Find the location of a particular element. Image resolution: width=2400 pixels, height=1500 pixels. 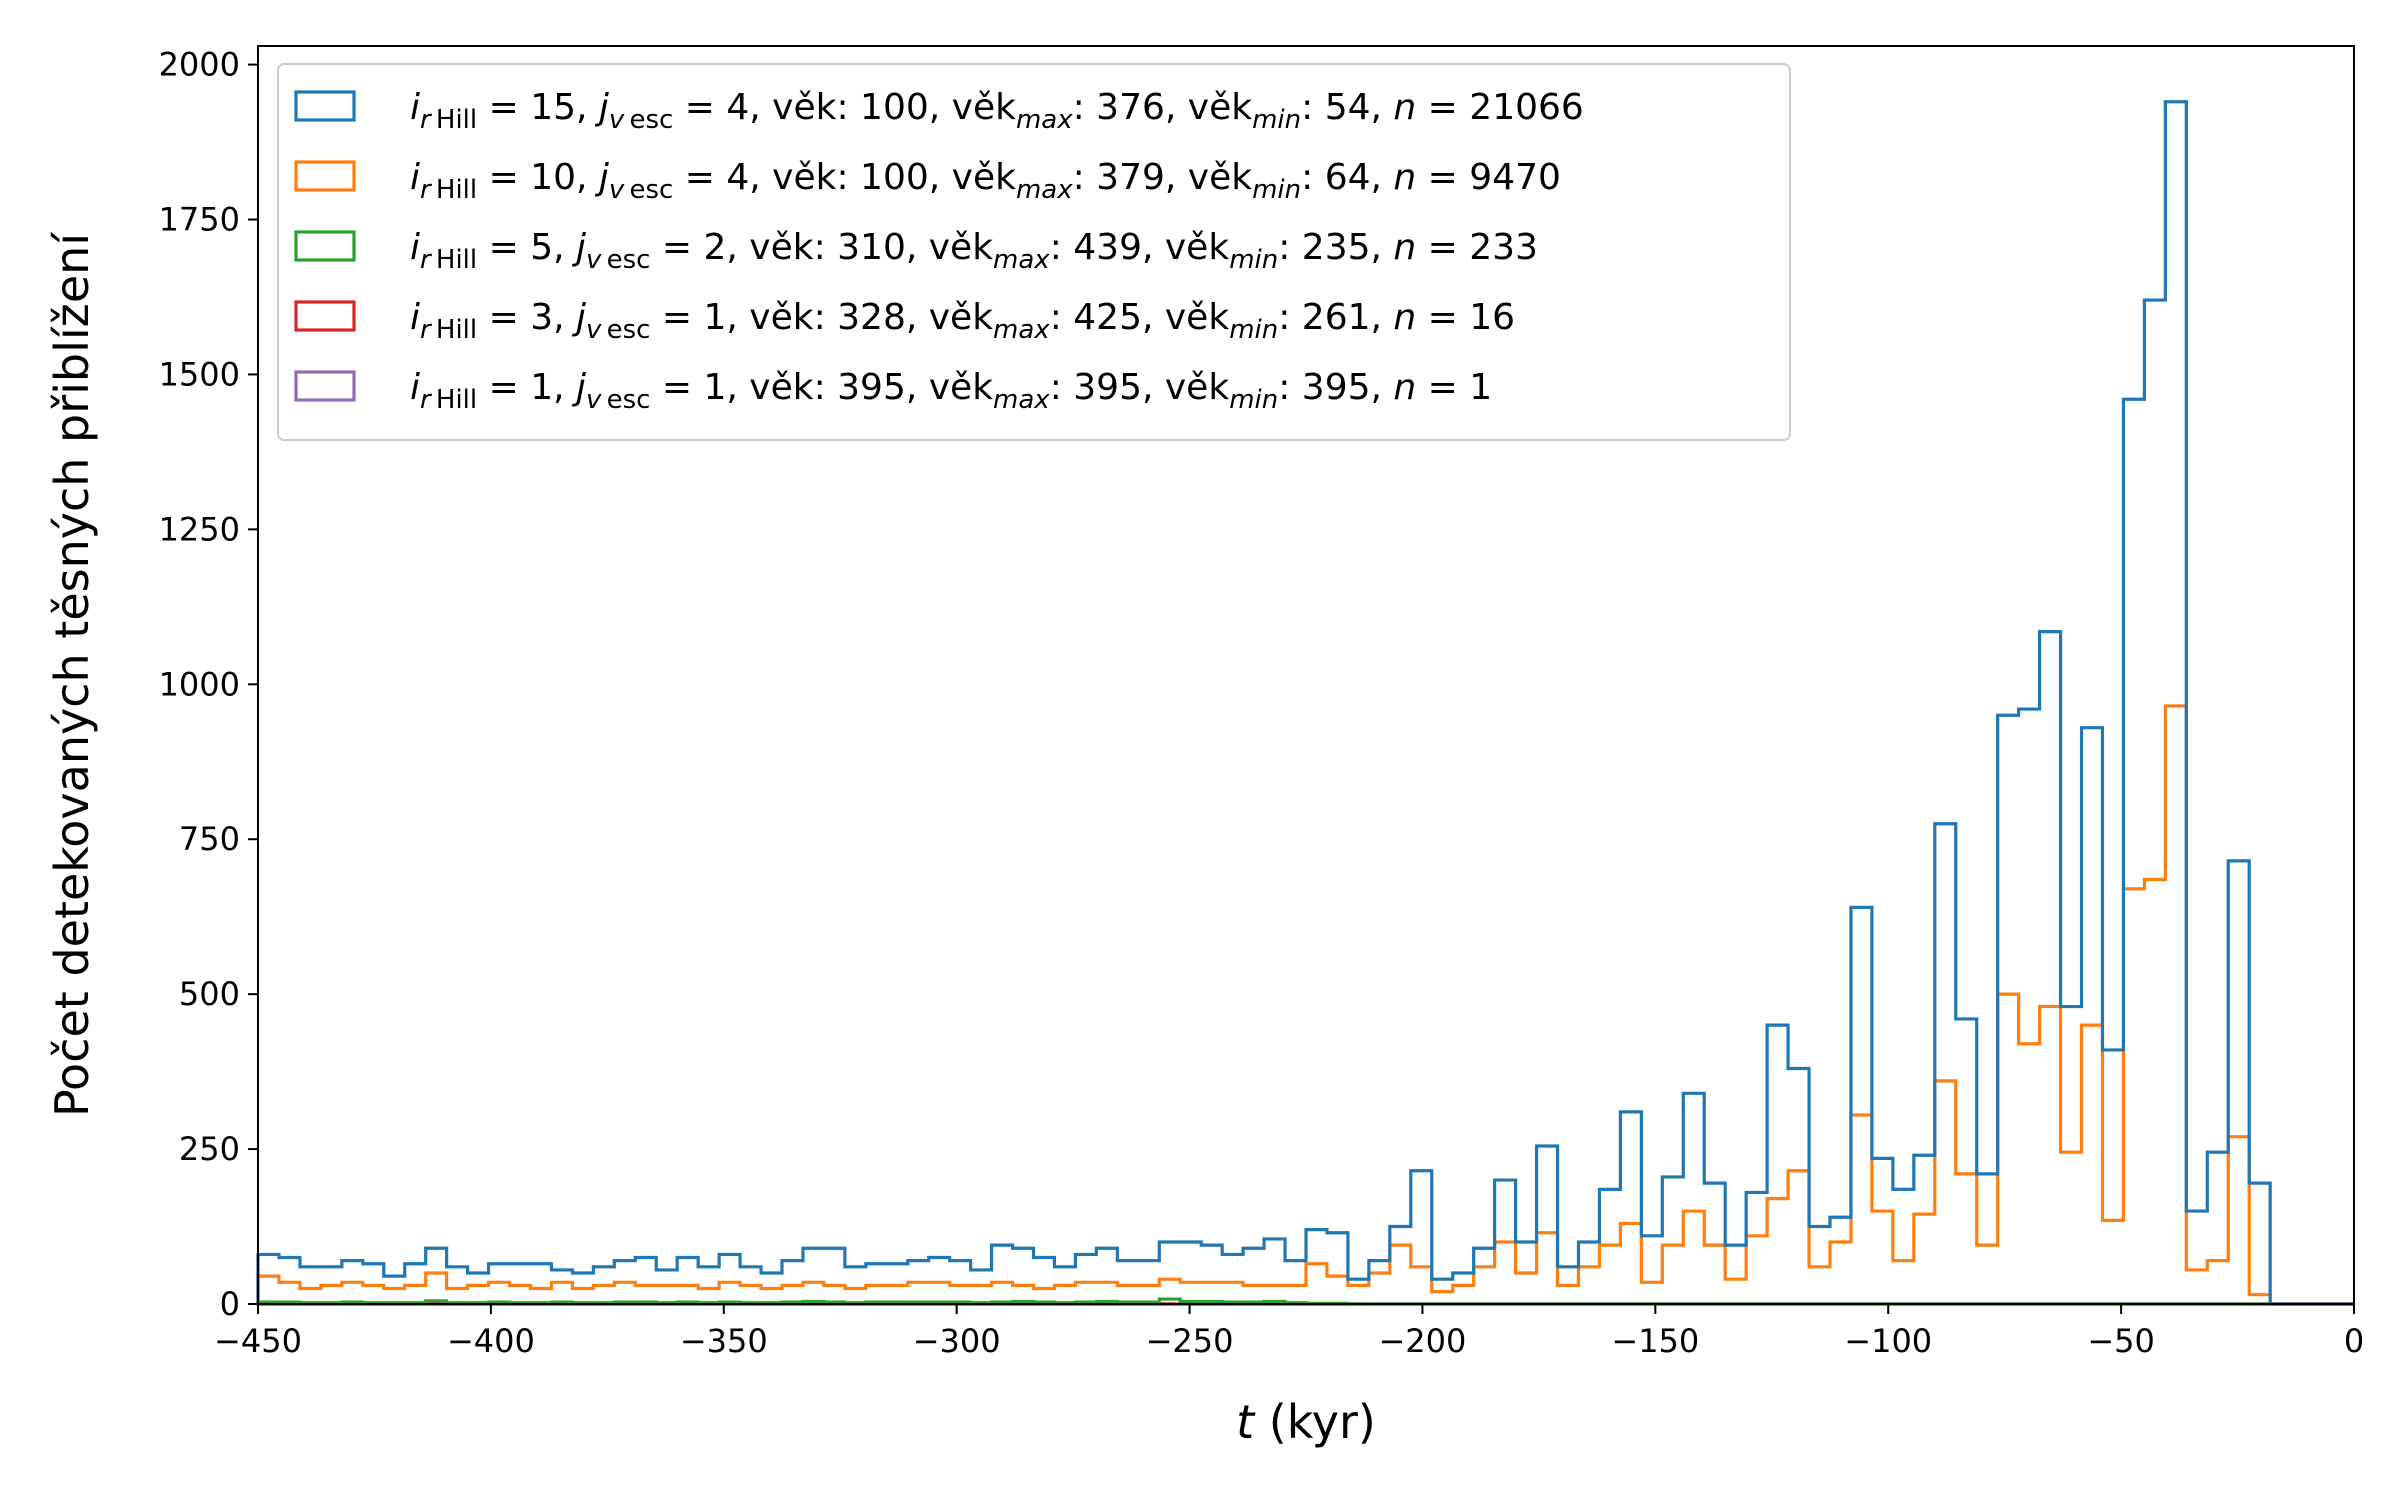

x-axis-ticks: −450 −400 −350 −300 −250 −200 −150 −100 −50 0 is located at coordinates (1289, 1332).